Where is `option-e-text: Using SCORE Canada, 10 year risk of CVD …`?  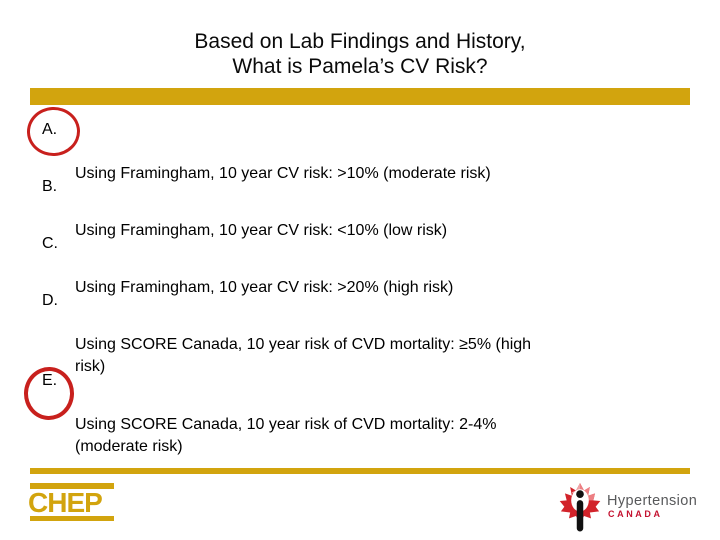
option-e-text: Using SCORE Canada, 10 year risk of CVD … is located at coordinates (286, 435).